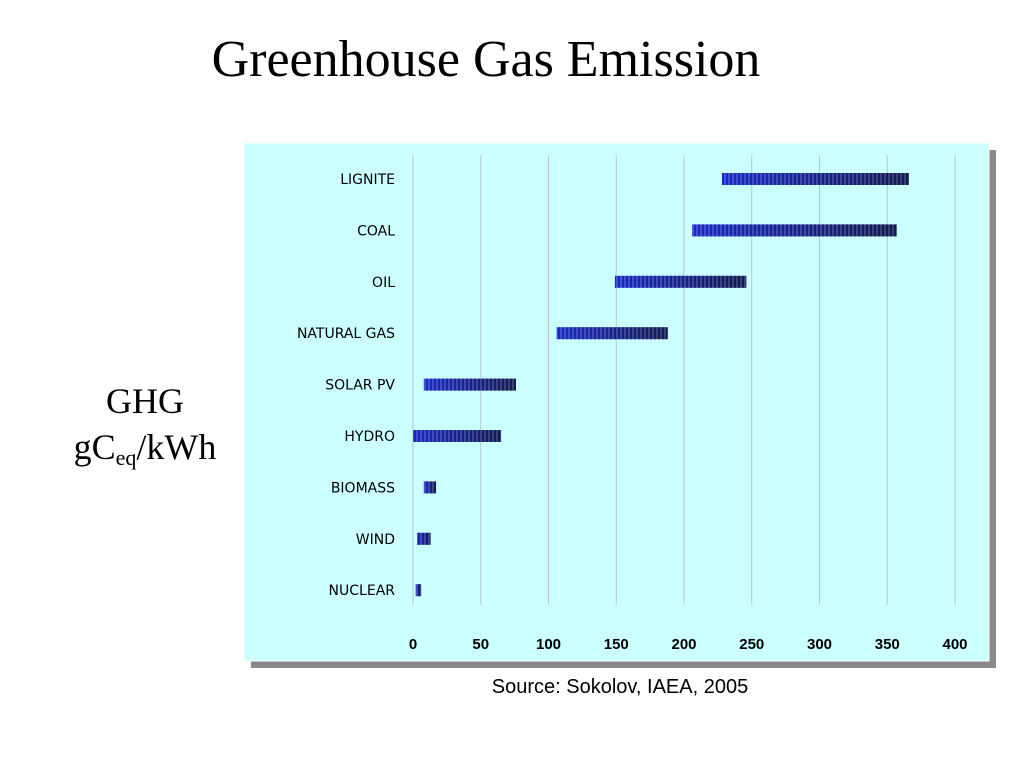 This screenshot has width=1024, height=768. Describe the element at coordinates (360, 386) in the screenshot. I see `category-label: SOLAR PV` at that location.